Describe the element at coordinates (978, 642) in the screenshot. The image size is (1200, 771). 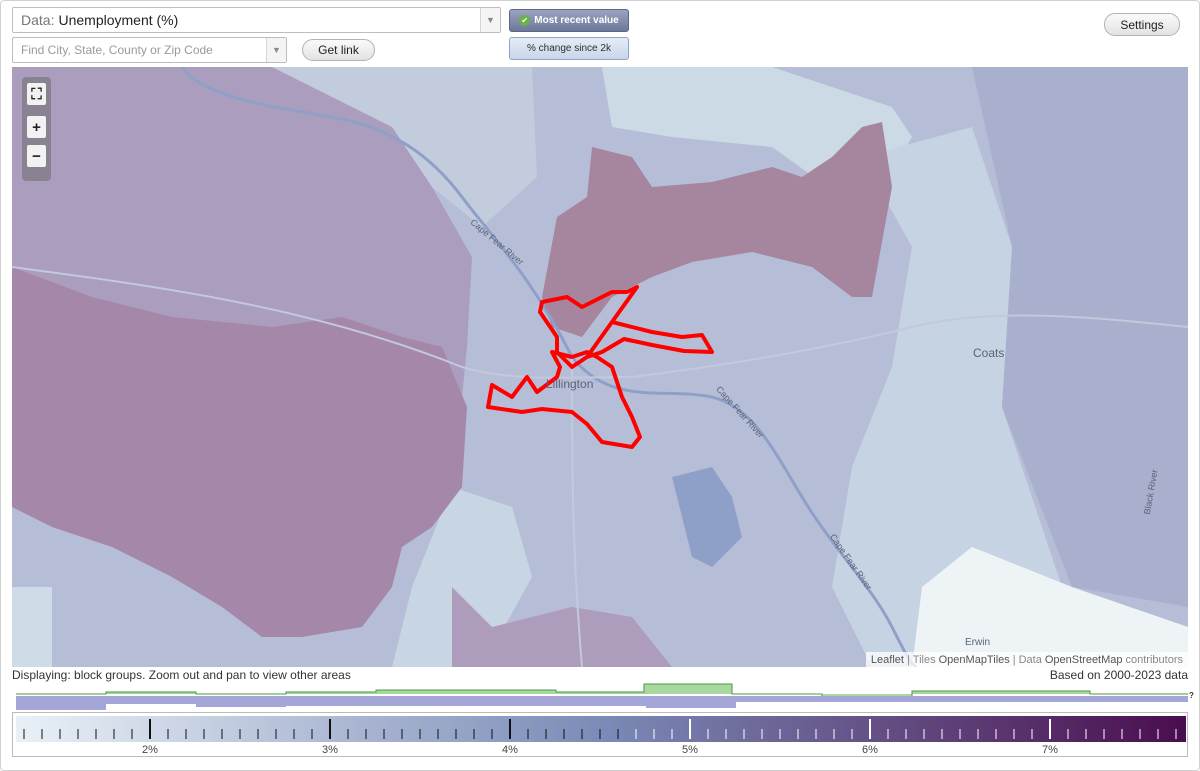
I see `place-label-erwin: Erwin` at that location.